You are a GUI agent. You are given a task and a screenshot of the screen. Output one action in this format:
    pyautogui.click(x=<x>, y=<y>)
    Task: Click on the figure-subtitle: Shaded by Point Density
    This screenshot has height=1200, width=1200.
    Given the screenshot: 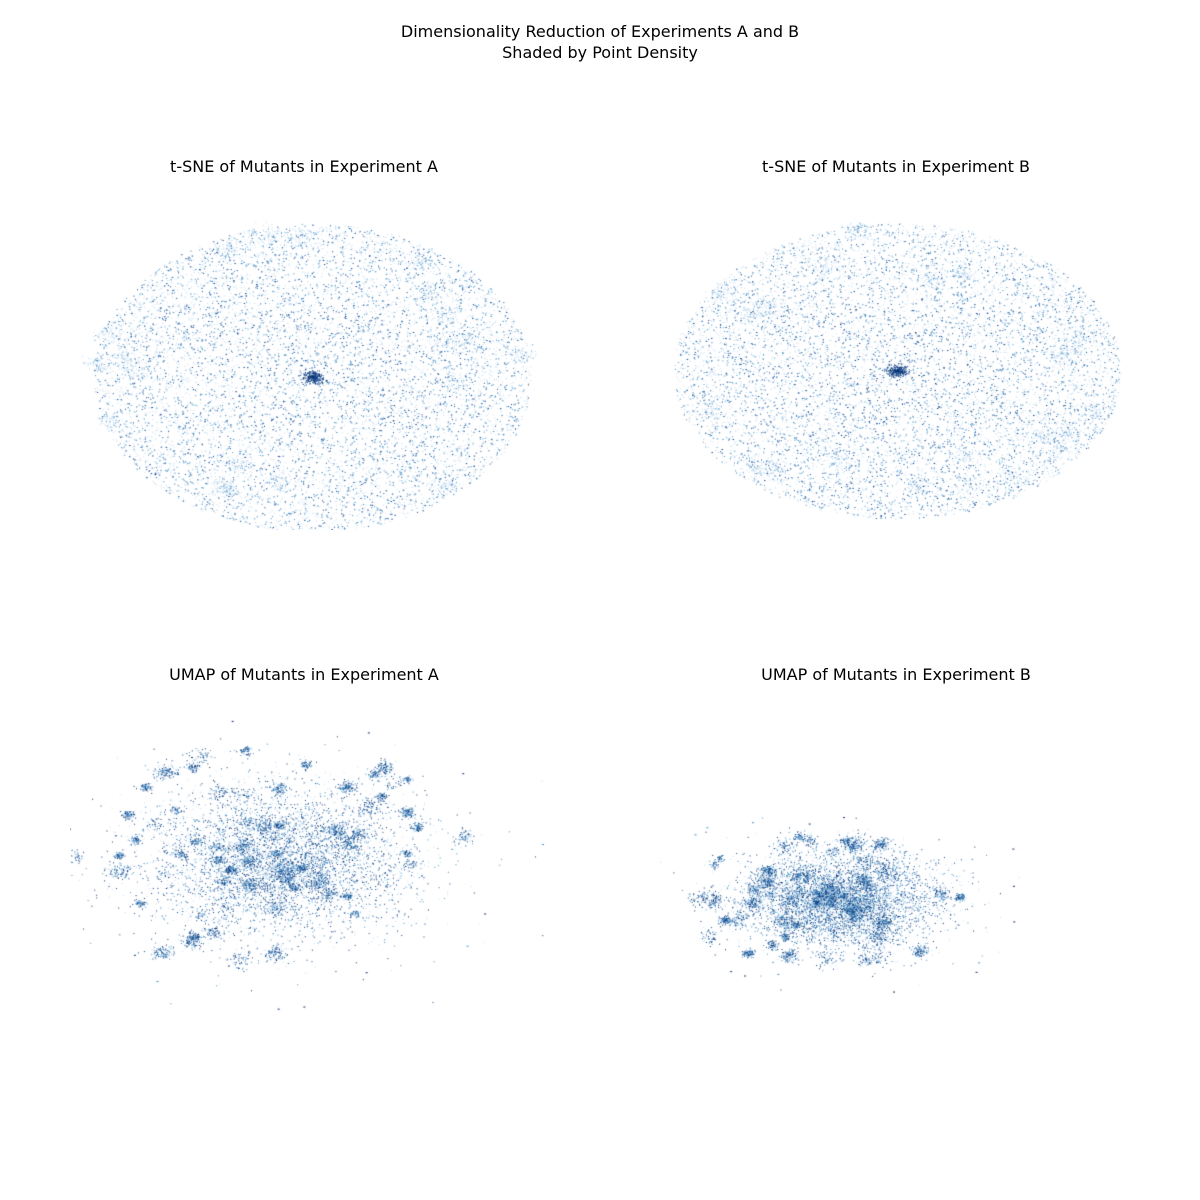 What is the action you would take?
    pyautogui.click(x=600, y=52)
    